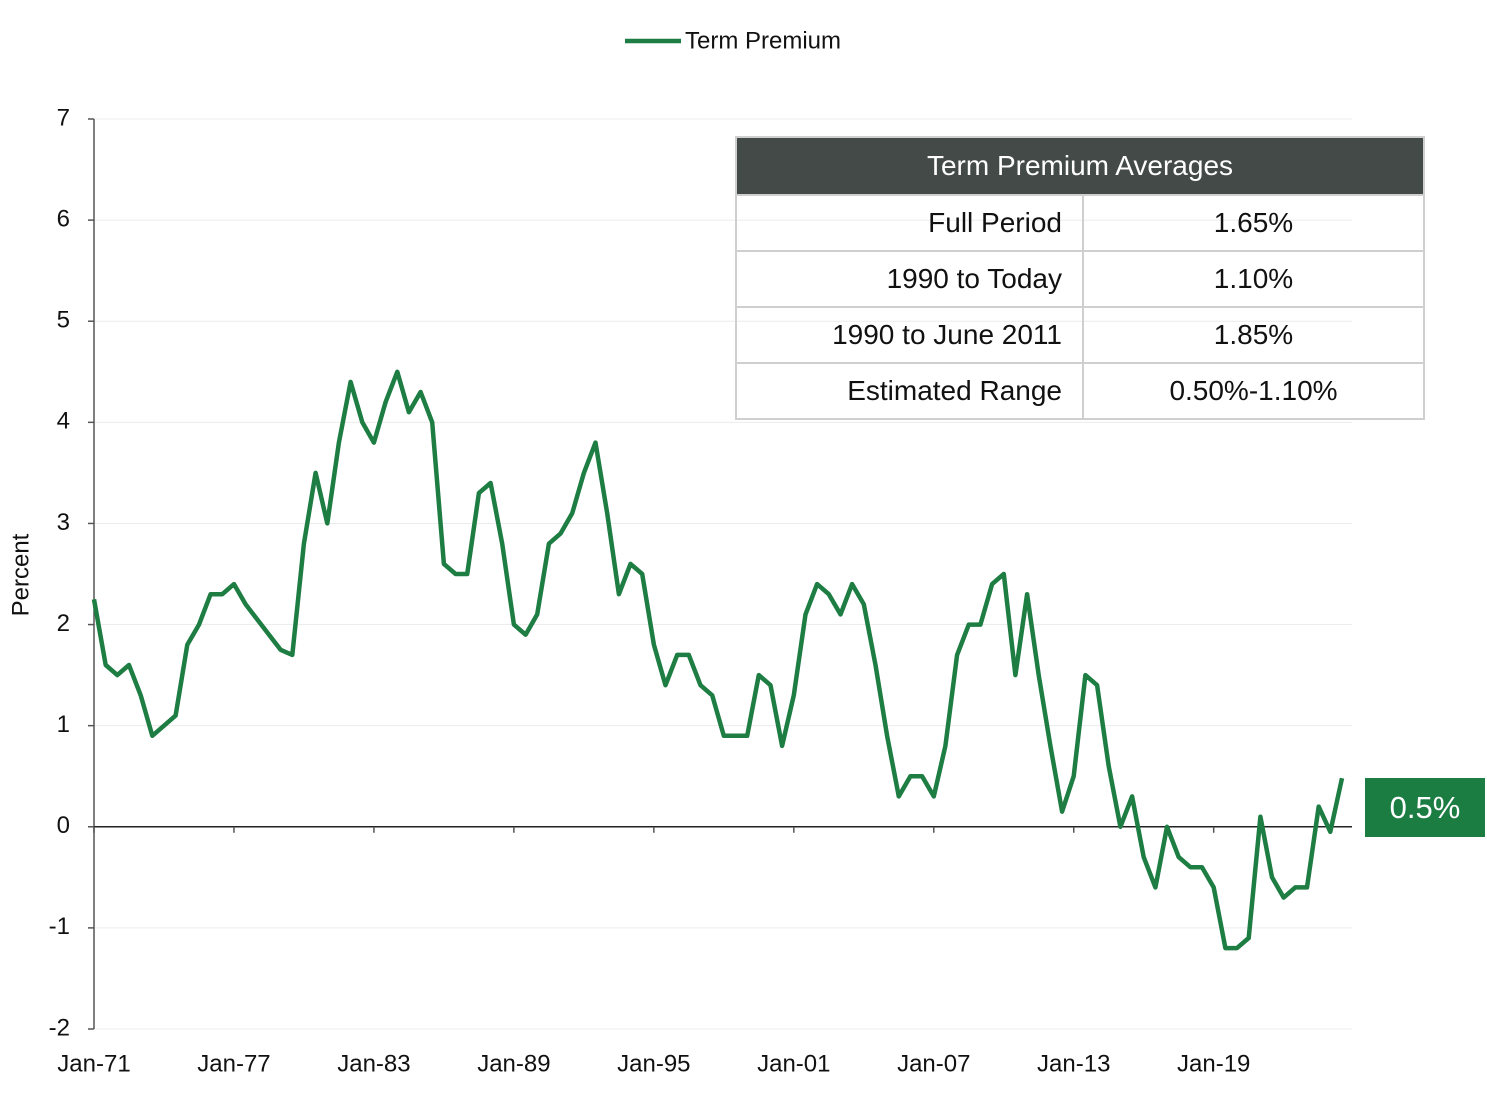 The image size is (1487, 1115). I want to click on y-tick-label: -1, so click(59, 926).